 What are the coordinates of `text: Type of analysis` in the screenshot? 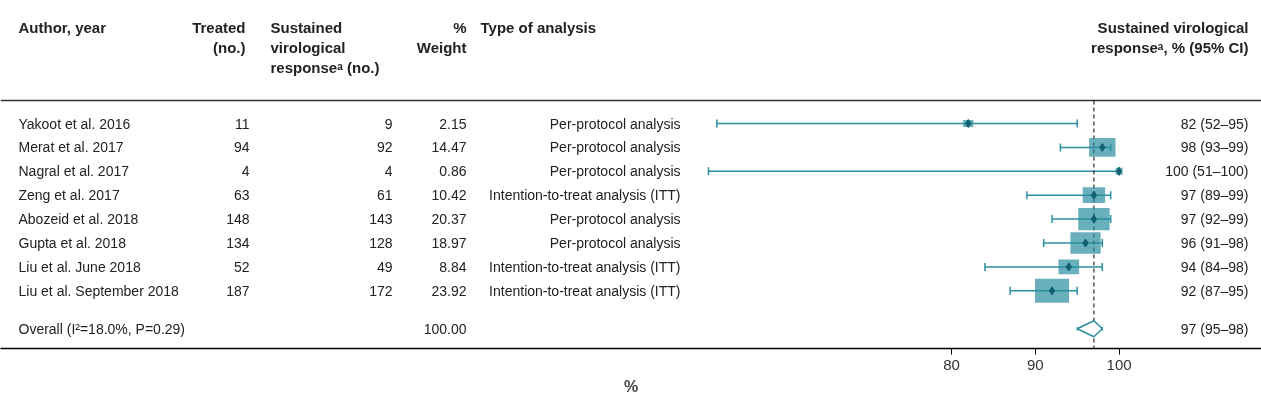 It's located at (538, 27).